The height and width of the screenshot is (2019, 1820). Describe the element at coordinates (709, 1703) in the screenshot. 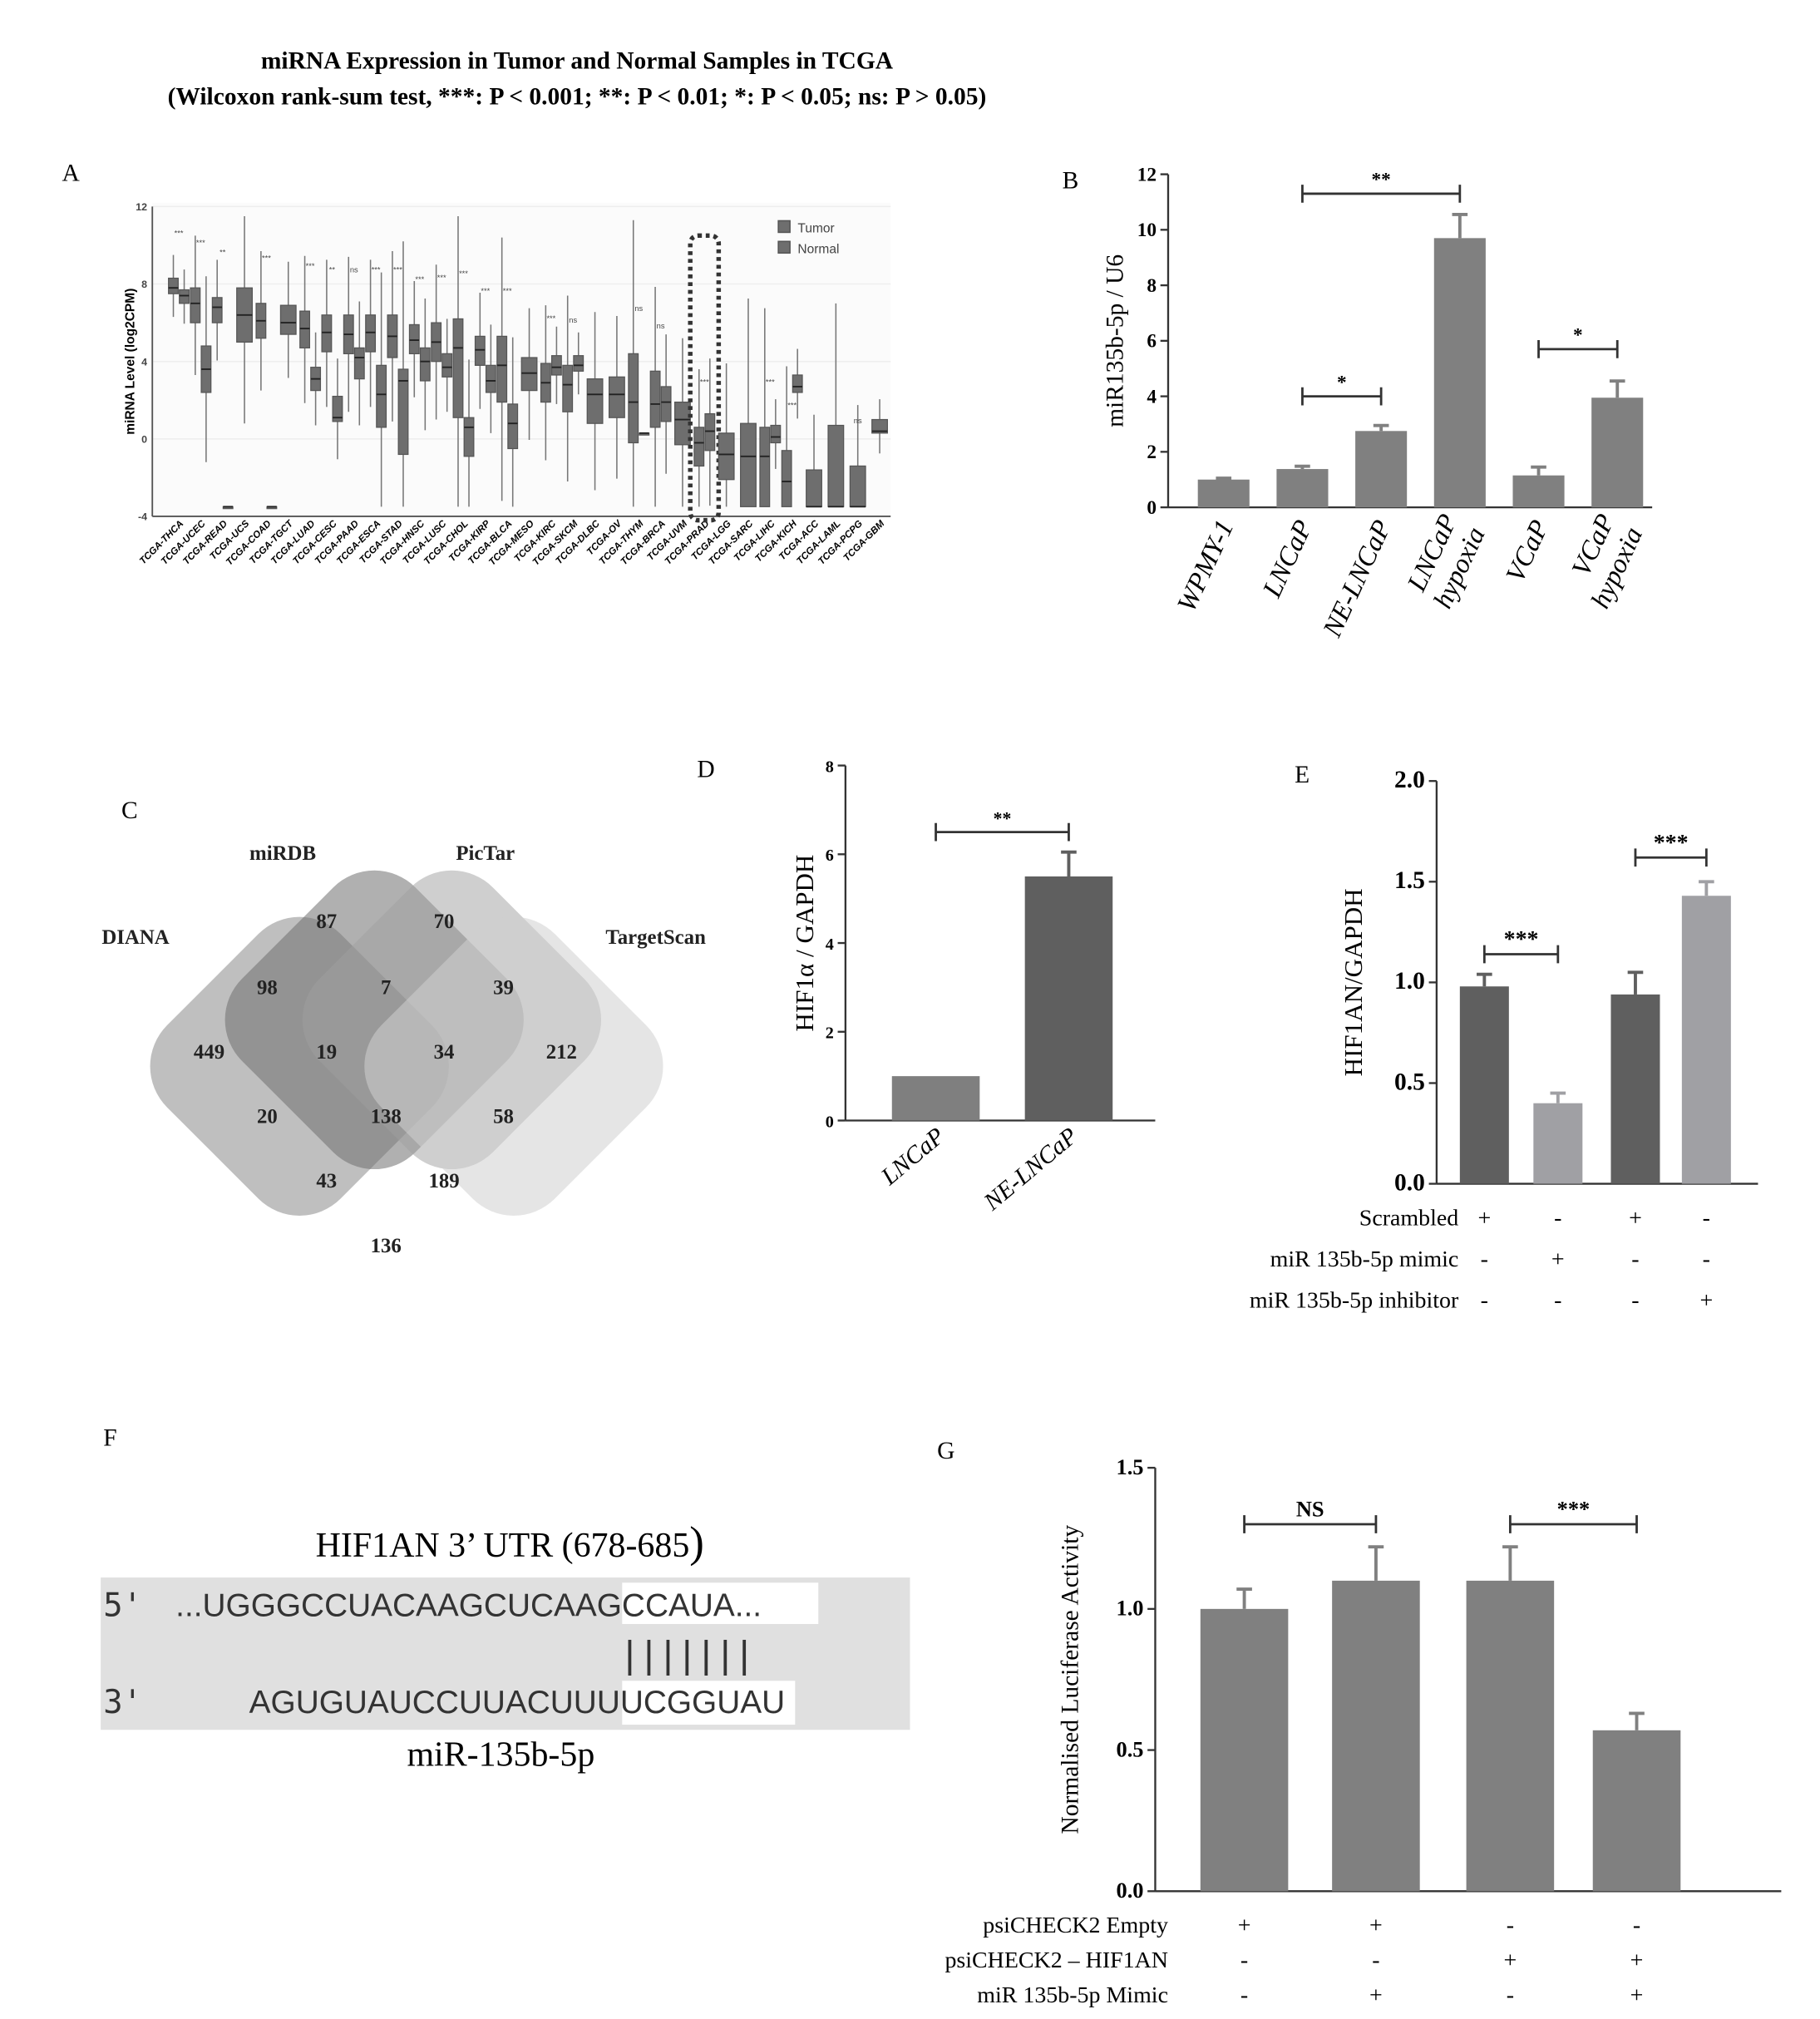

I see `mir-seed-highlight` at that location.